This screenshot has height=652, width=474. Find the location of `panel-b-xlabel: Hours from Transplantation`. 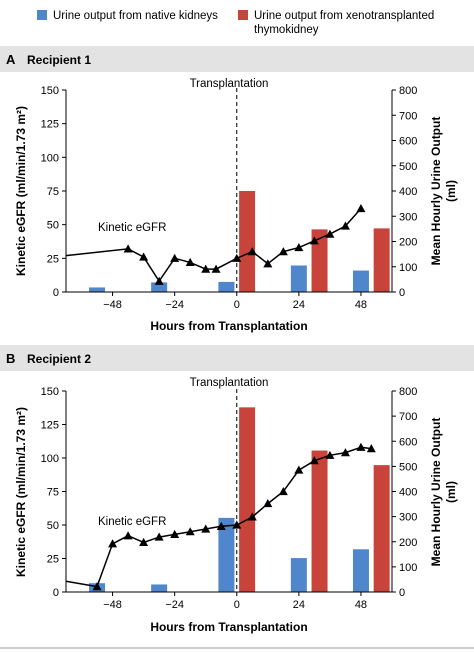

panel-b-xlabel: Hours from Transplantation is located at coordinates (228, 627).